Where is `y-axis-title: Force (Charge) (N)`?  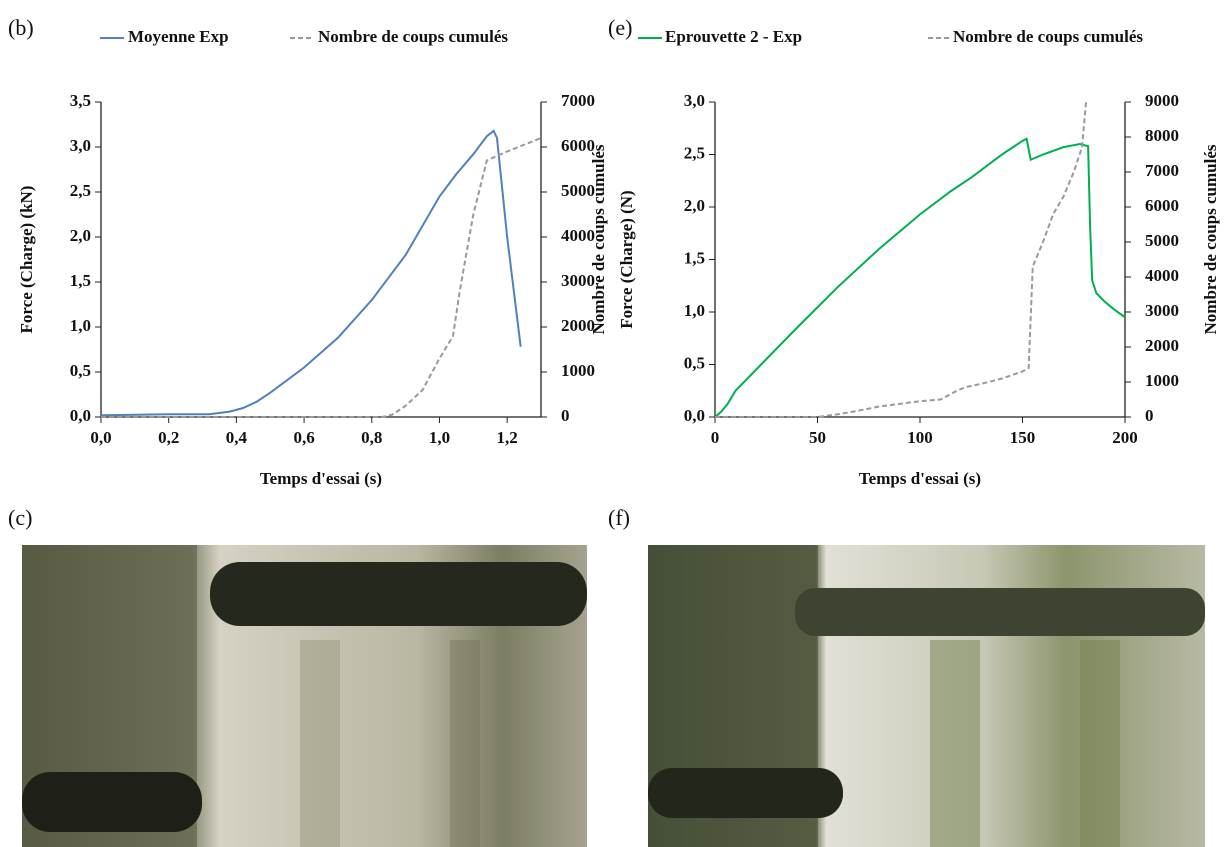
y-axis-title: Force (Charge) (N) is located at coordinates (626, 259).